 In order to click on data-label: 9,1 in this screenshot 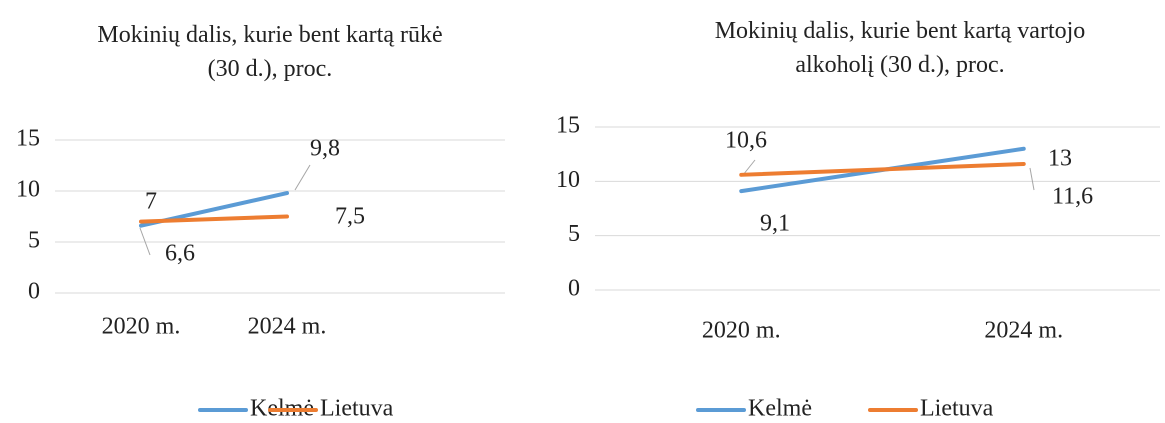, I will do `click(775, 224)`.